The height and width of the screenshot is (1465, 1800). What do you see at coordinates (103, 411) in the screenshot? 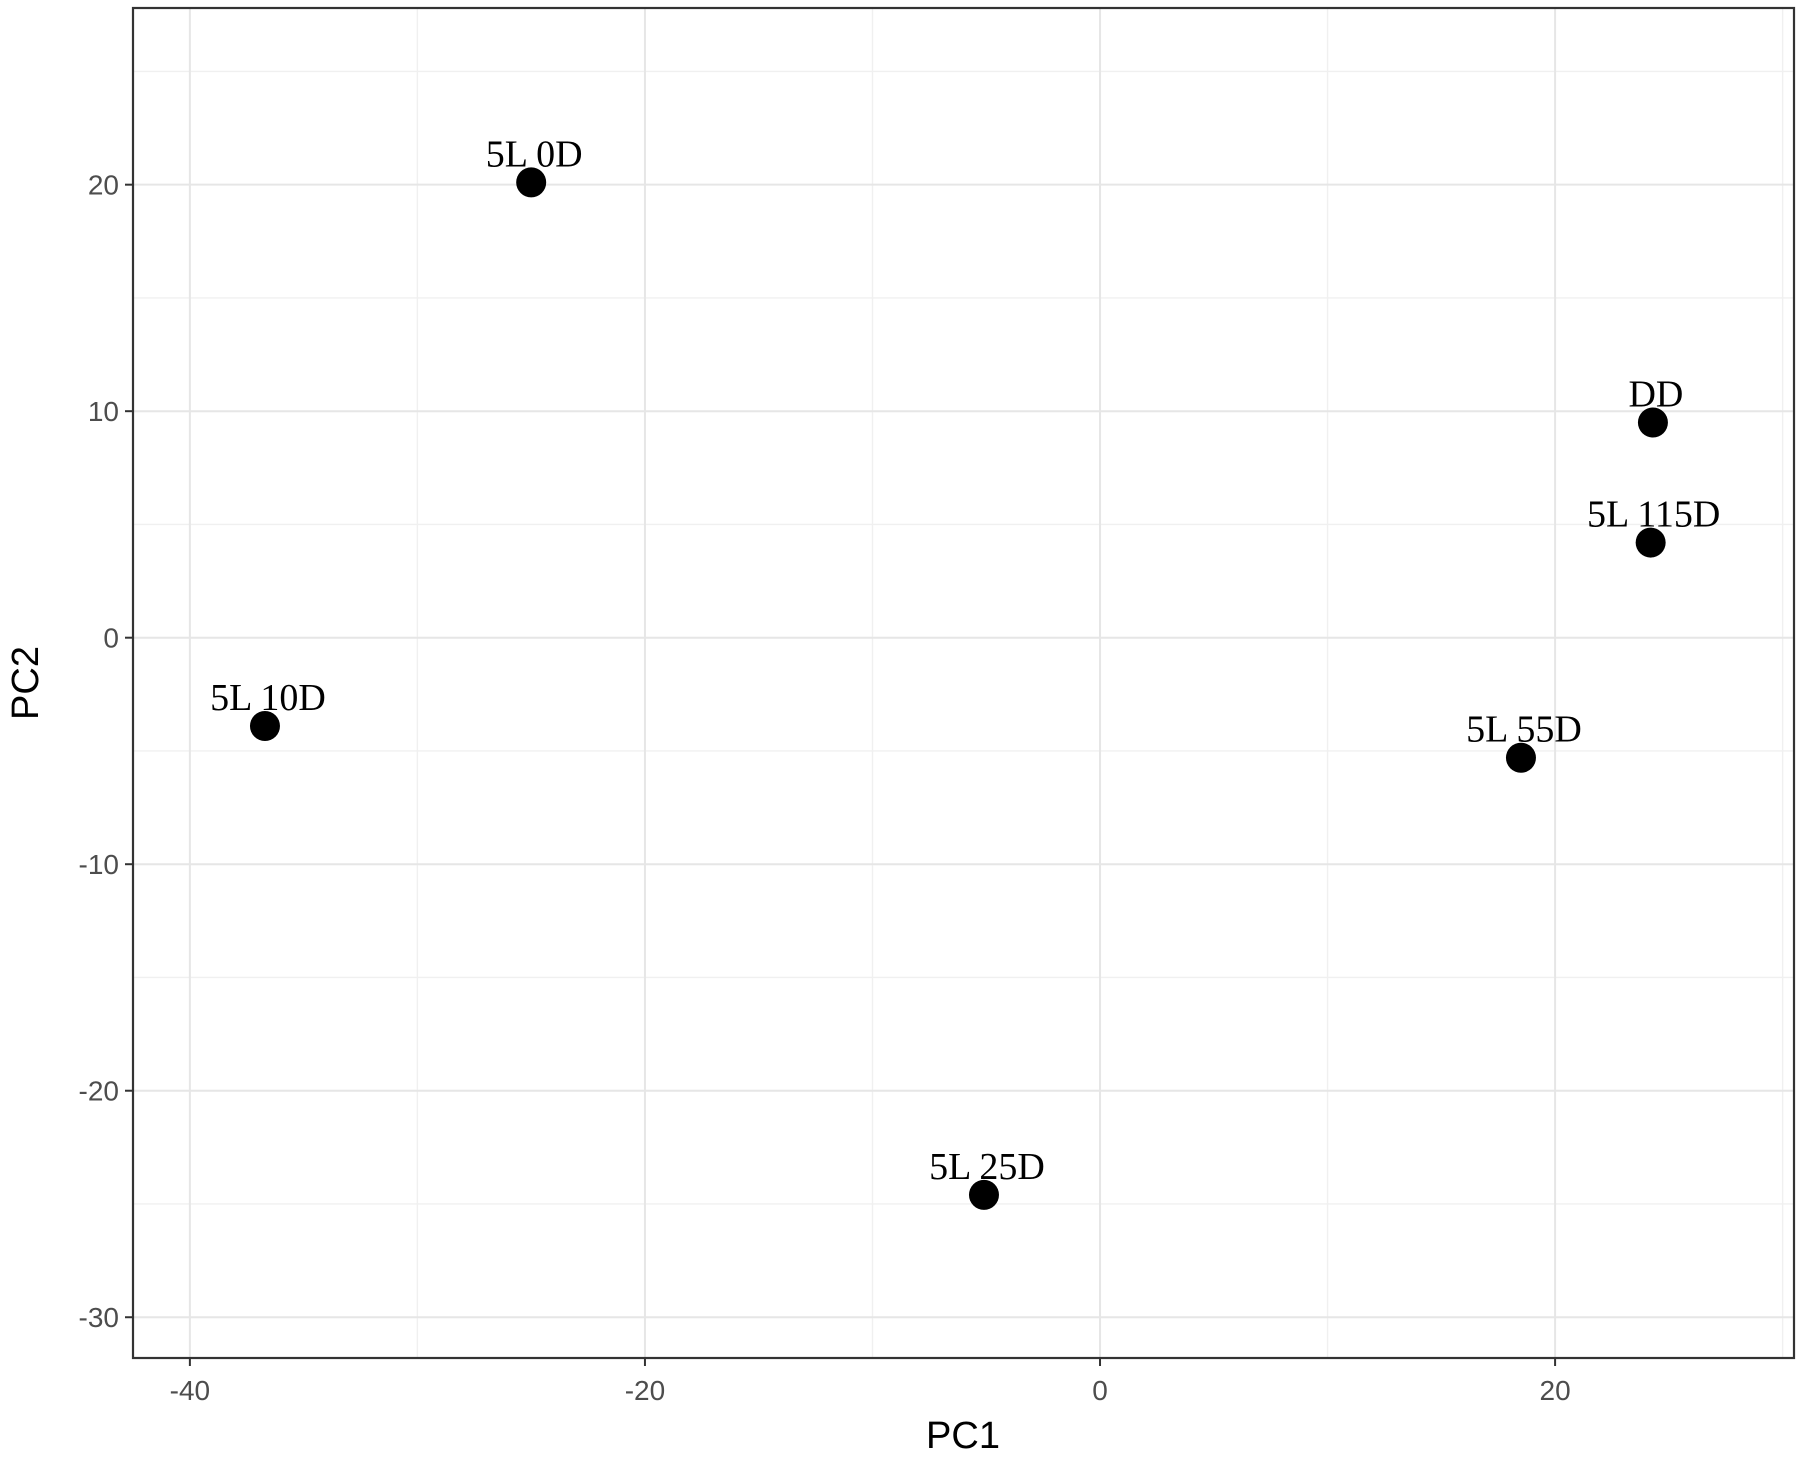
I see `y-tick-label: 10` at bounding box center [103, 411].